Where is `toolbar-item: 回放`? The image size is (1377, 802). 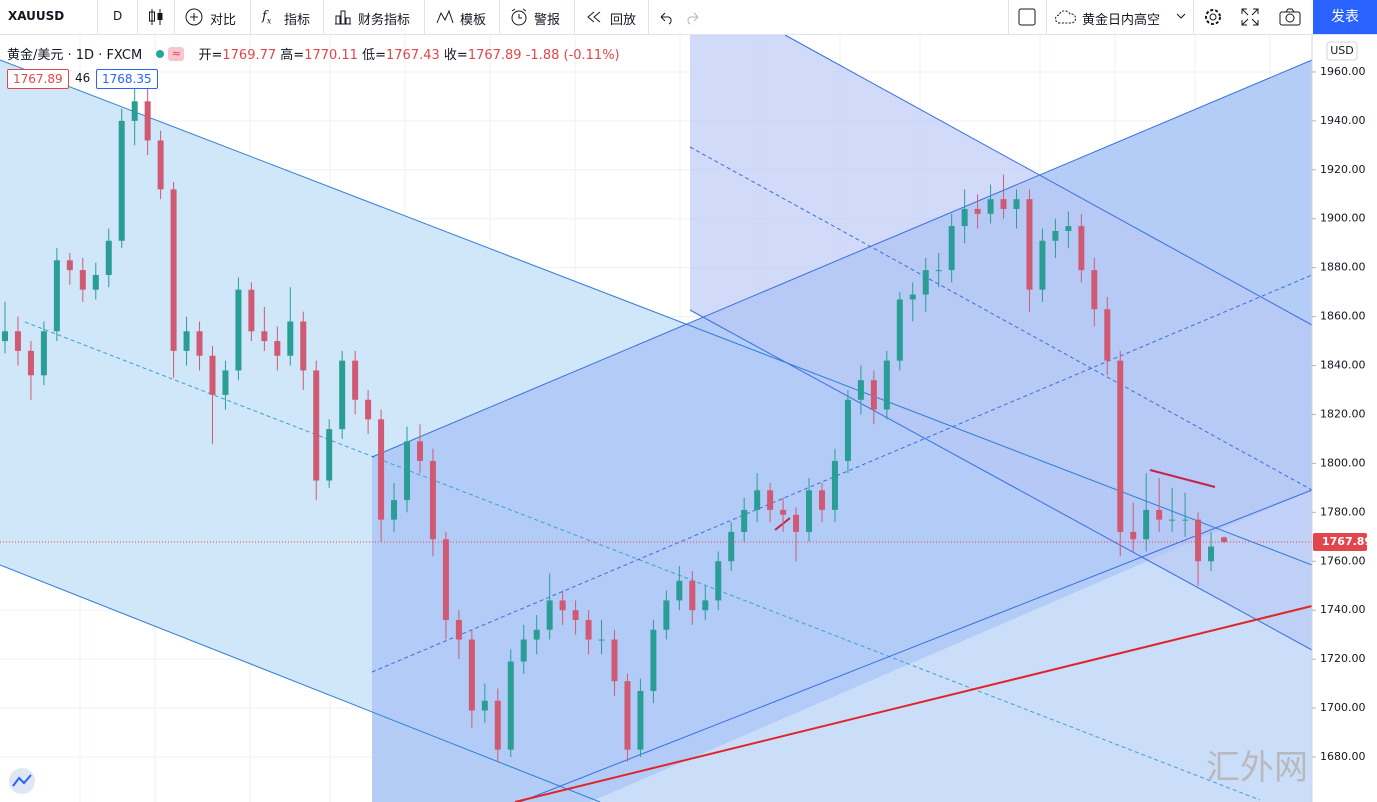
toolbar-item: 回放 is located at coordinates (623, 20).